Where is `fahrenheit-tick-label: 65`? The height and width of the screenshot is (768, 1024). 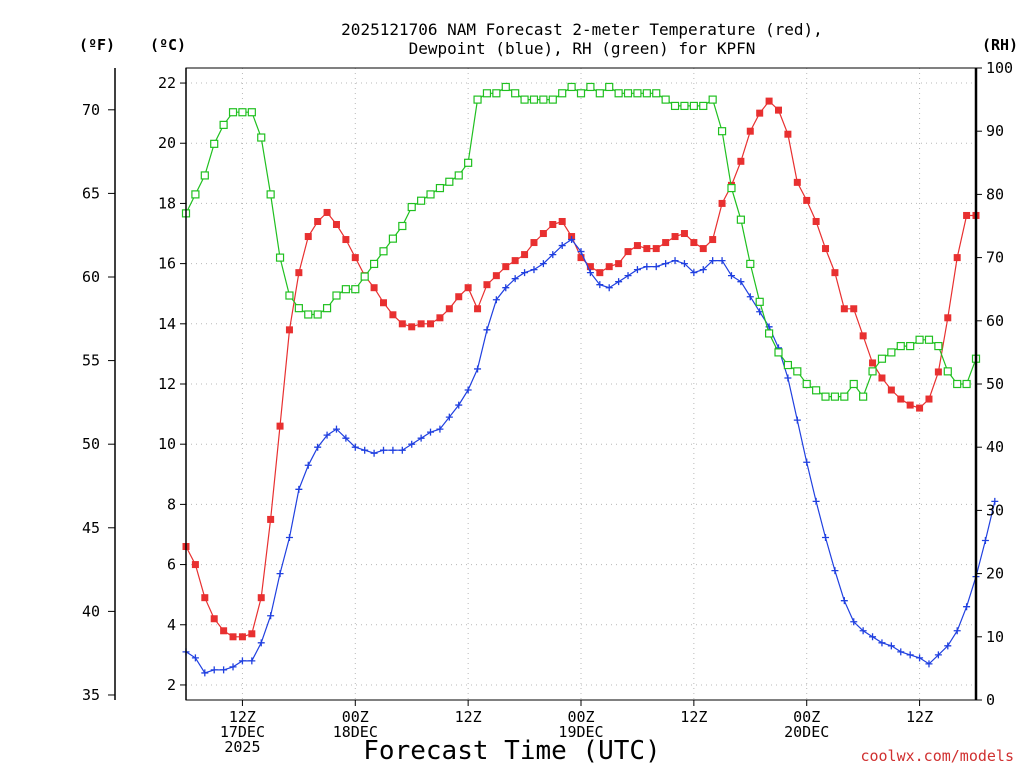
fahrenheit-tick-label: 65 is located at coordinates (91, 193).